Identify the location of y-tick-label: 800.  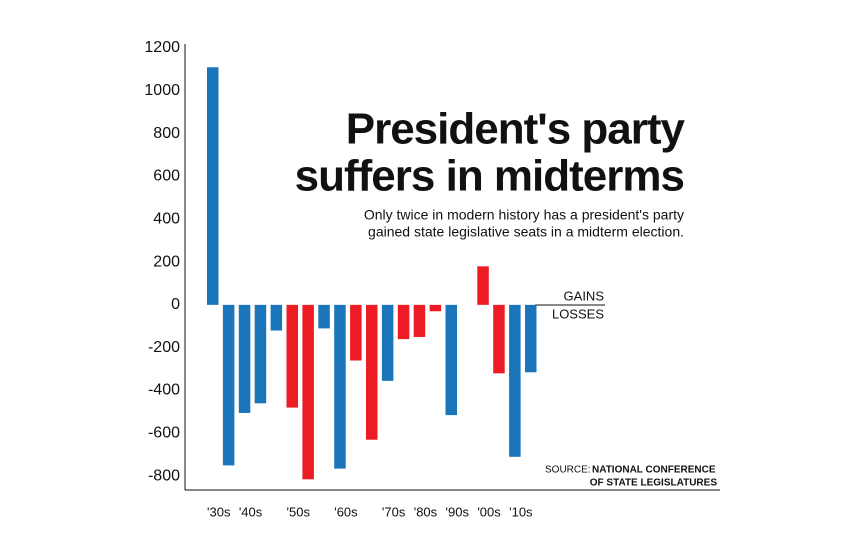
(166, 133).